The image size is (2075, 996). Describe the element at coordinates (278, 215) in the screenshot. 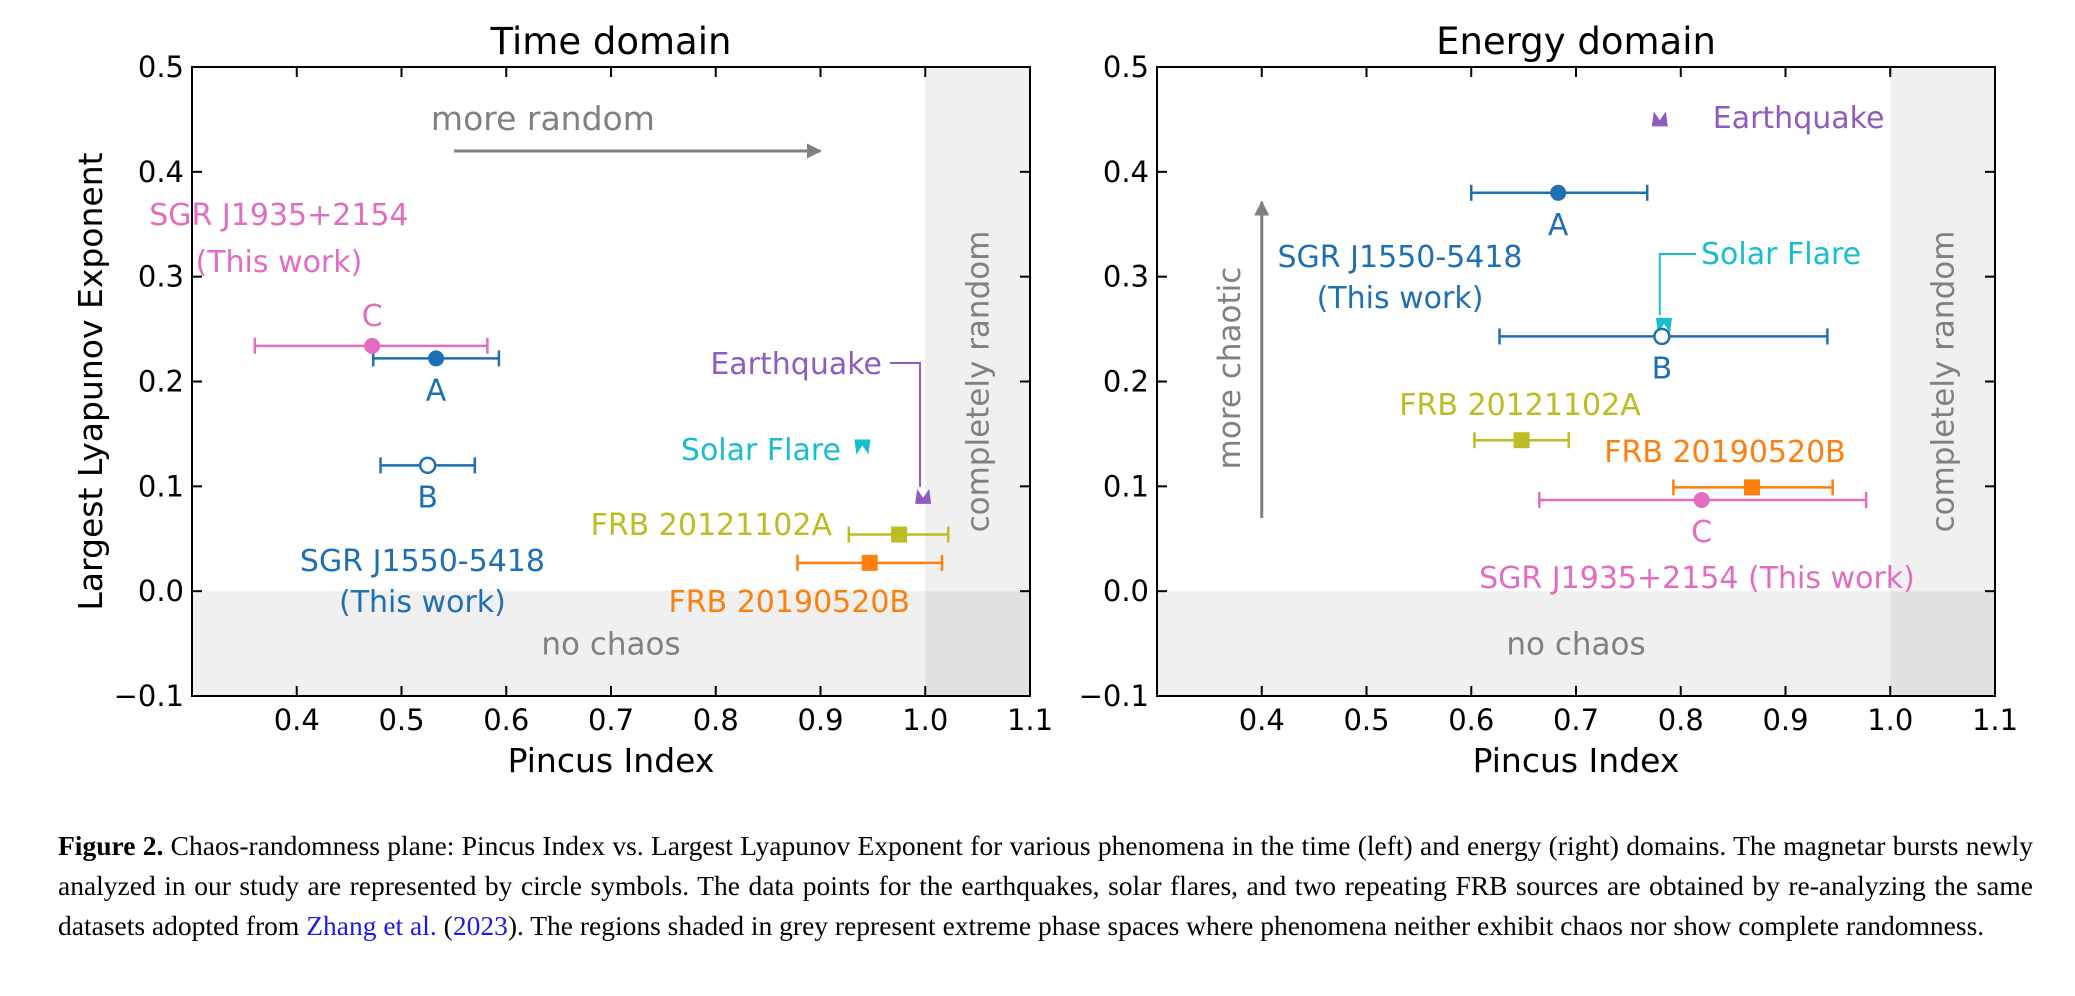

I see `sgr1935-name: SGR J1935+2154` at that location.